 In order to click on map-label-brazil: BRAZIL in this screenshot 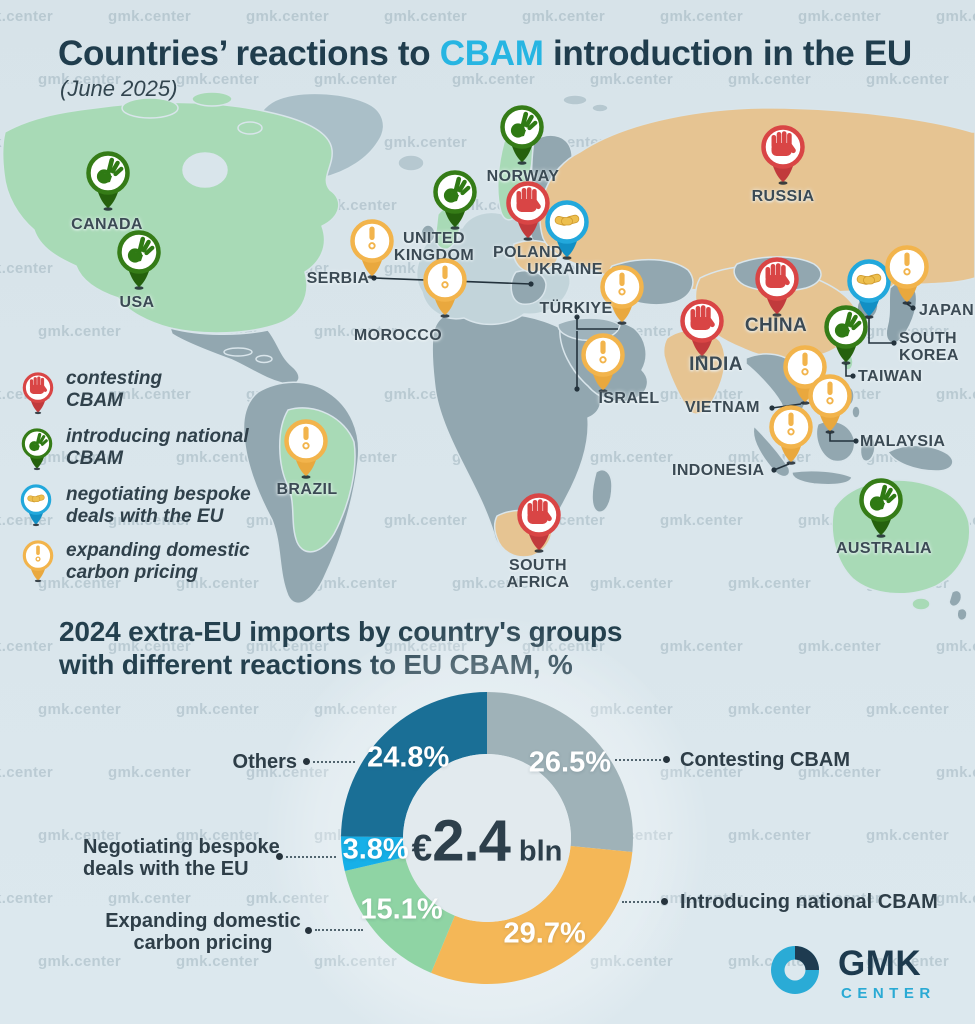, I will do `click(307, 489)`.